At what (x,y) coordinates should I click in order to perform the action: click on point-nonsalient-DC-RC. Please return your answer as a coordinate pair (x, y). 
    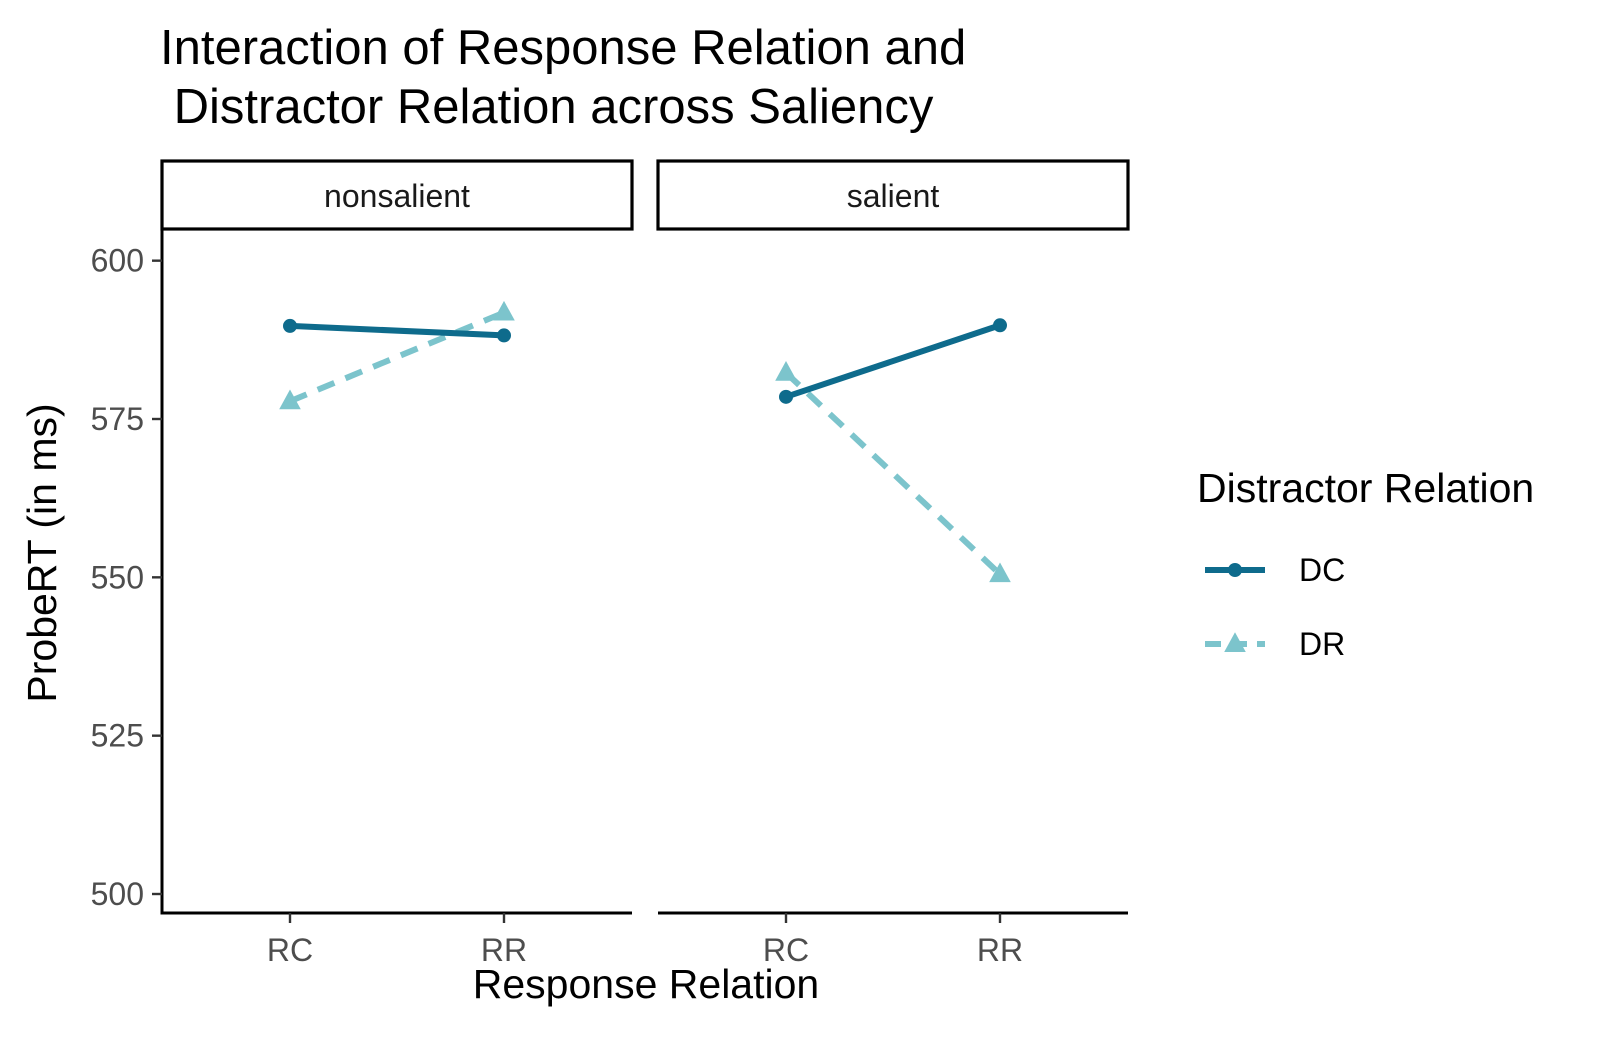
    Looking at the image, I should click on (290, 325).